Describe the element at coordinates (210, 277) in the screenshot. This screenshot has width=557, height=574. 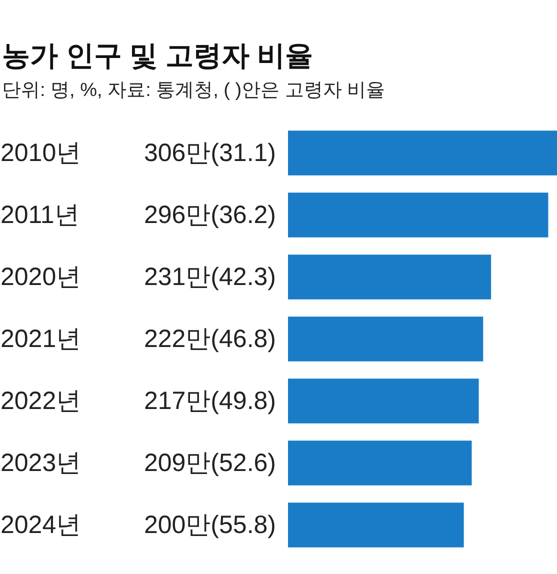
I see `data-label: 231만(42.3)` at that location.